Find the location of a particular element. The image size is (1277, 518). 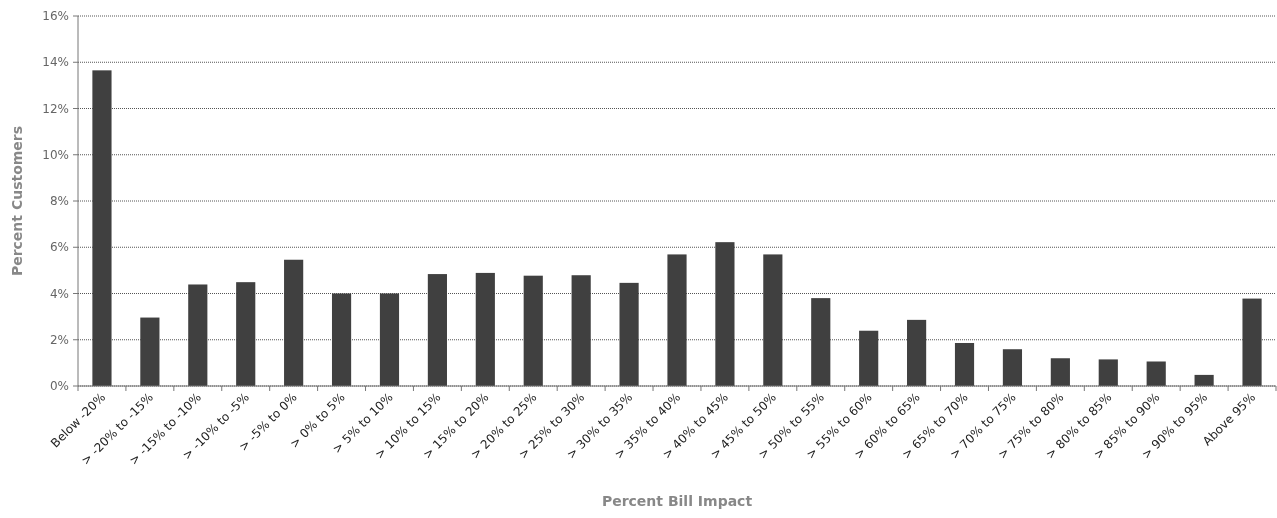

y-tick-label: 6% is located at coordinates (59, 247).